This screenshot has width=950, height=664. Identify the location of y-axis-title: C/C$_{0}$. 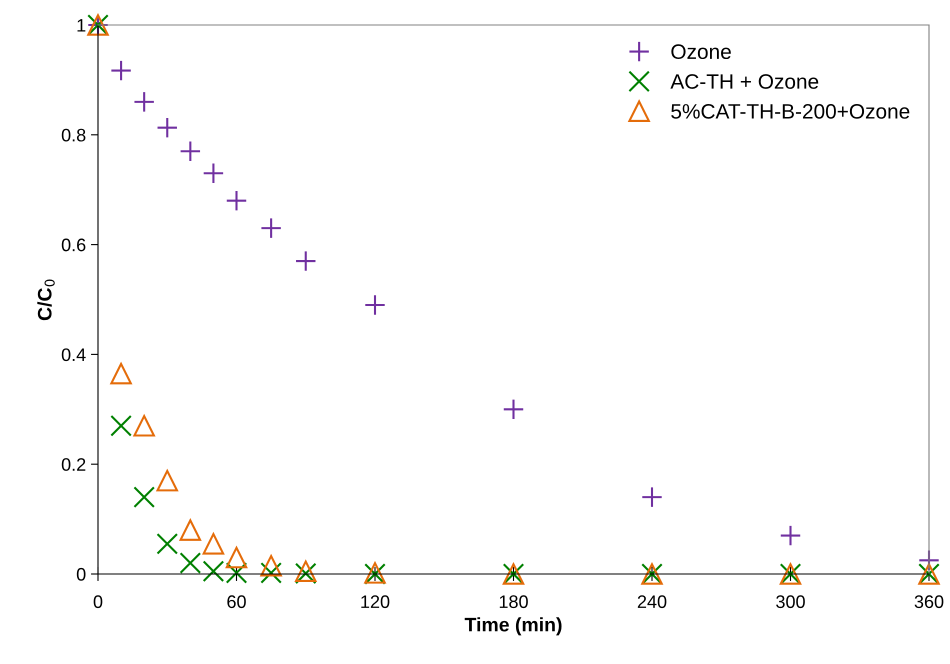
(46, 300).